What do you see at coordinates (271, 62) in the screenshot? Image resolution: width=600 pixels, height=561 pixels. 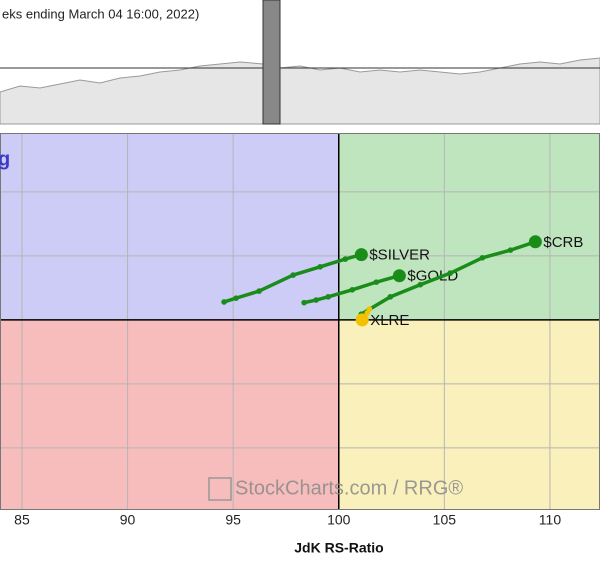 I see `overview-window` at bounding box center [271, 62].